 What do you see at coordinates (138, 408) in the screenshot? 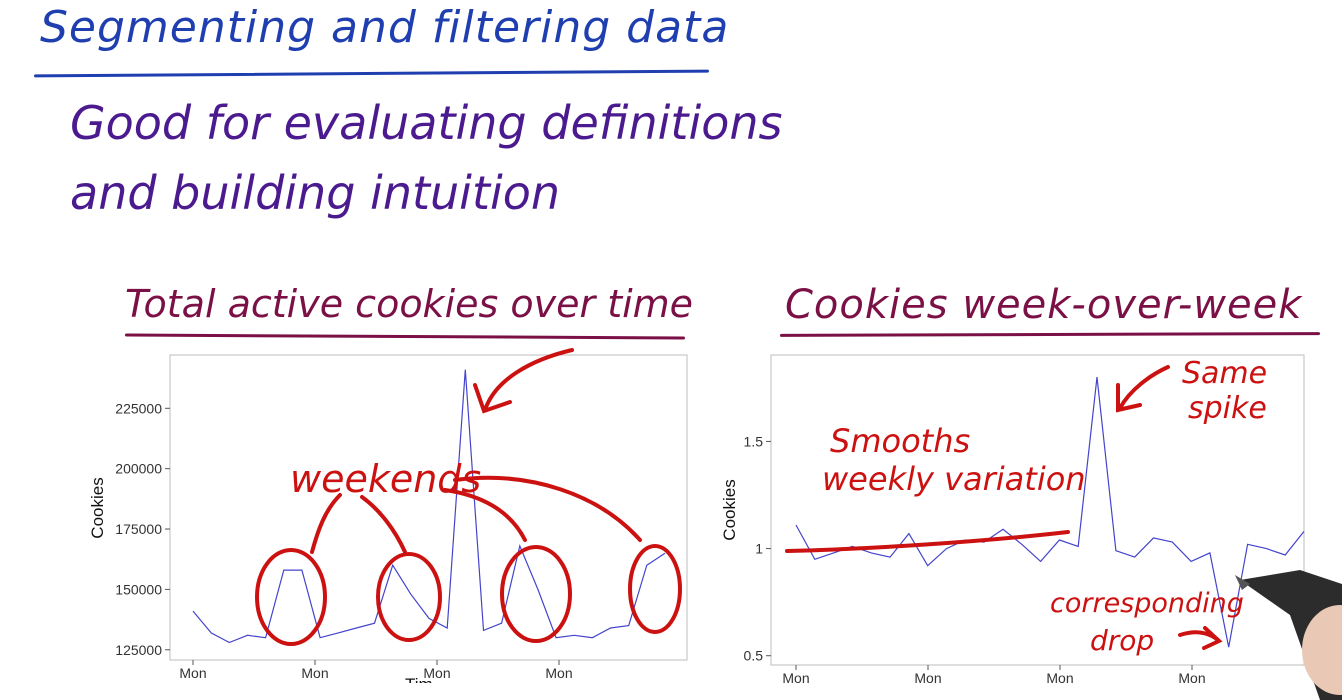
I see `y-tick-label: 225000` at bounding box center [138, 408].